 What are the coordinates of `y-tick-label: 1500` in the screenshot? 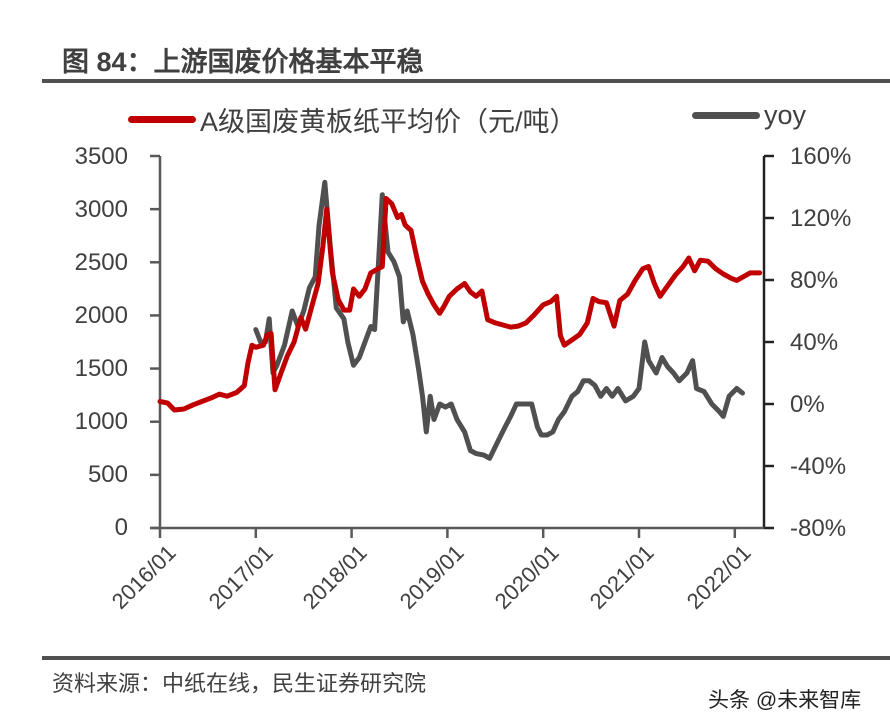 It's located at (101, 368).